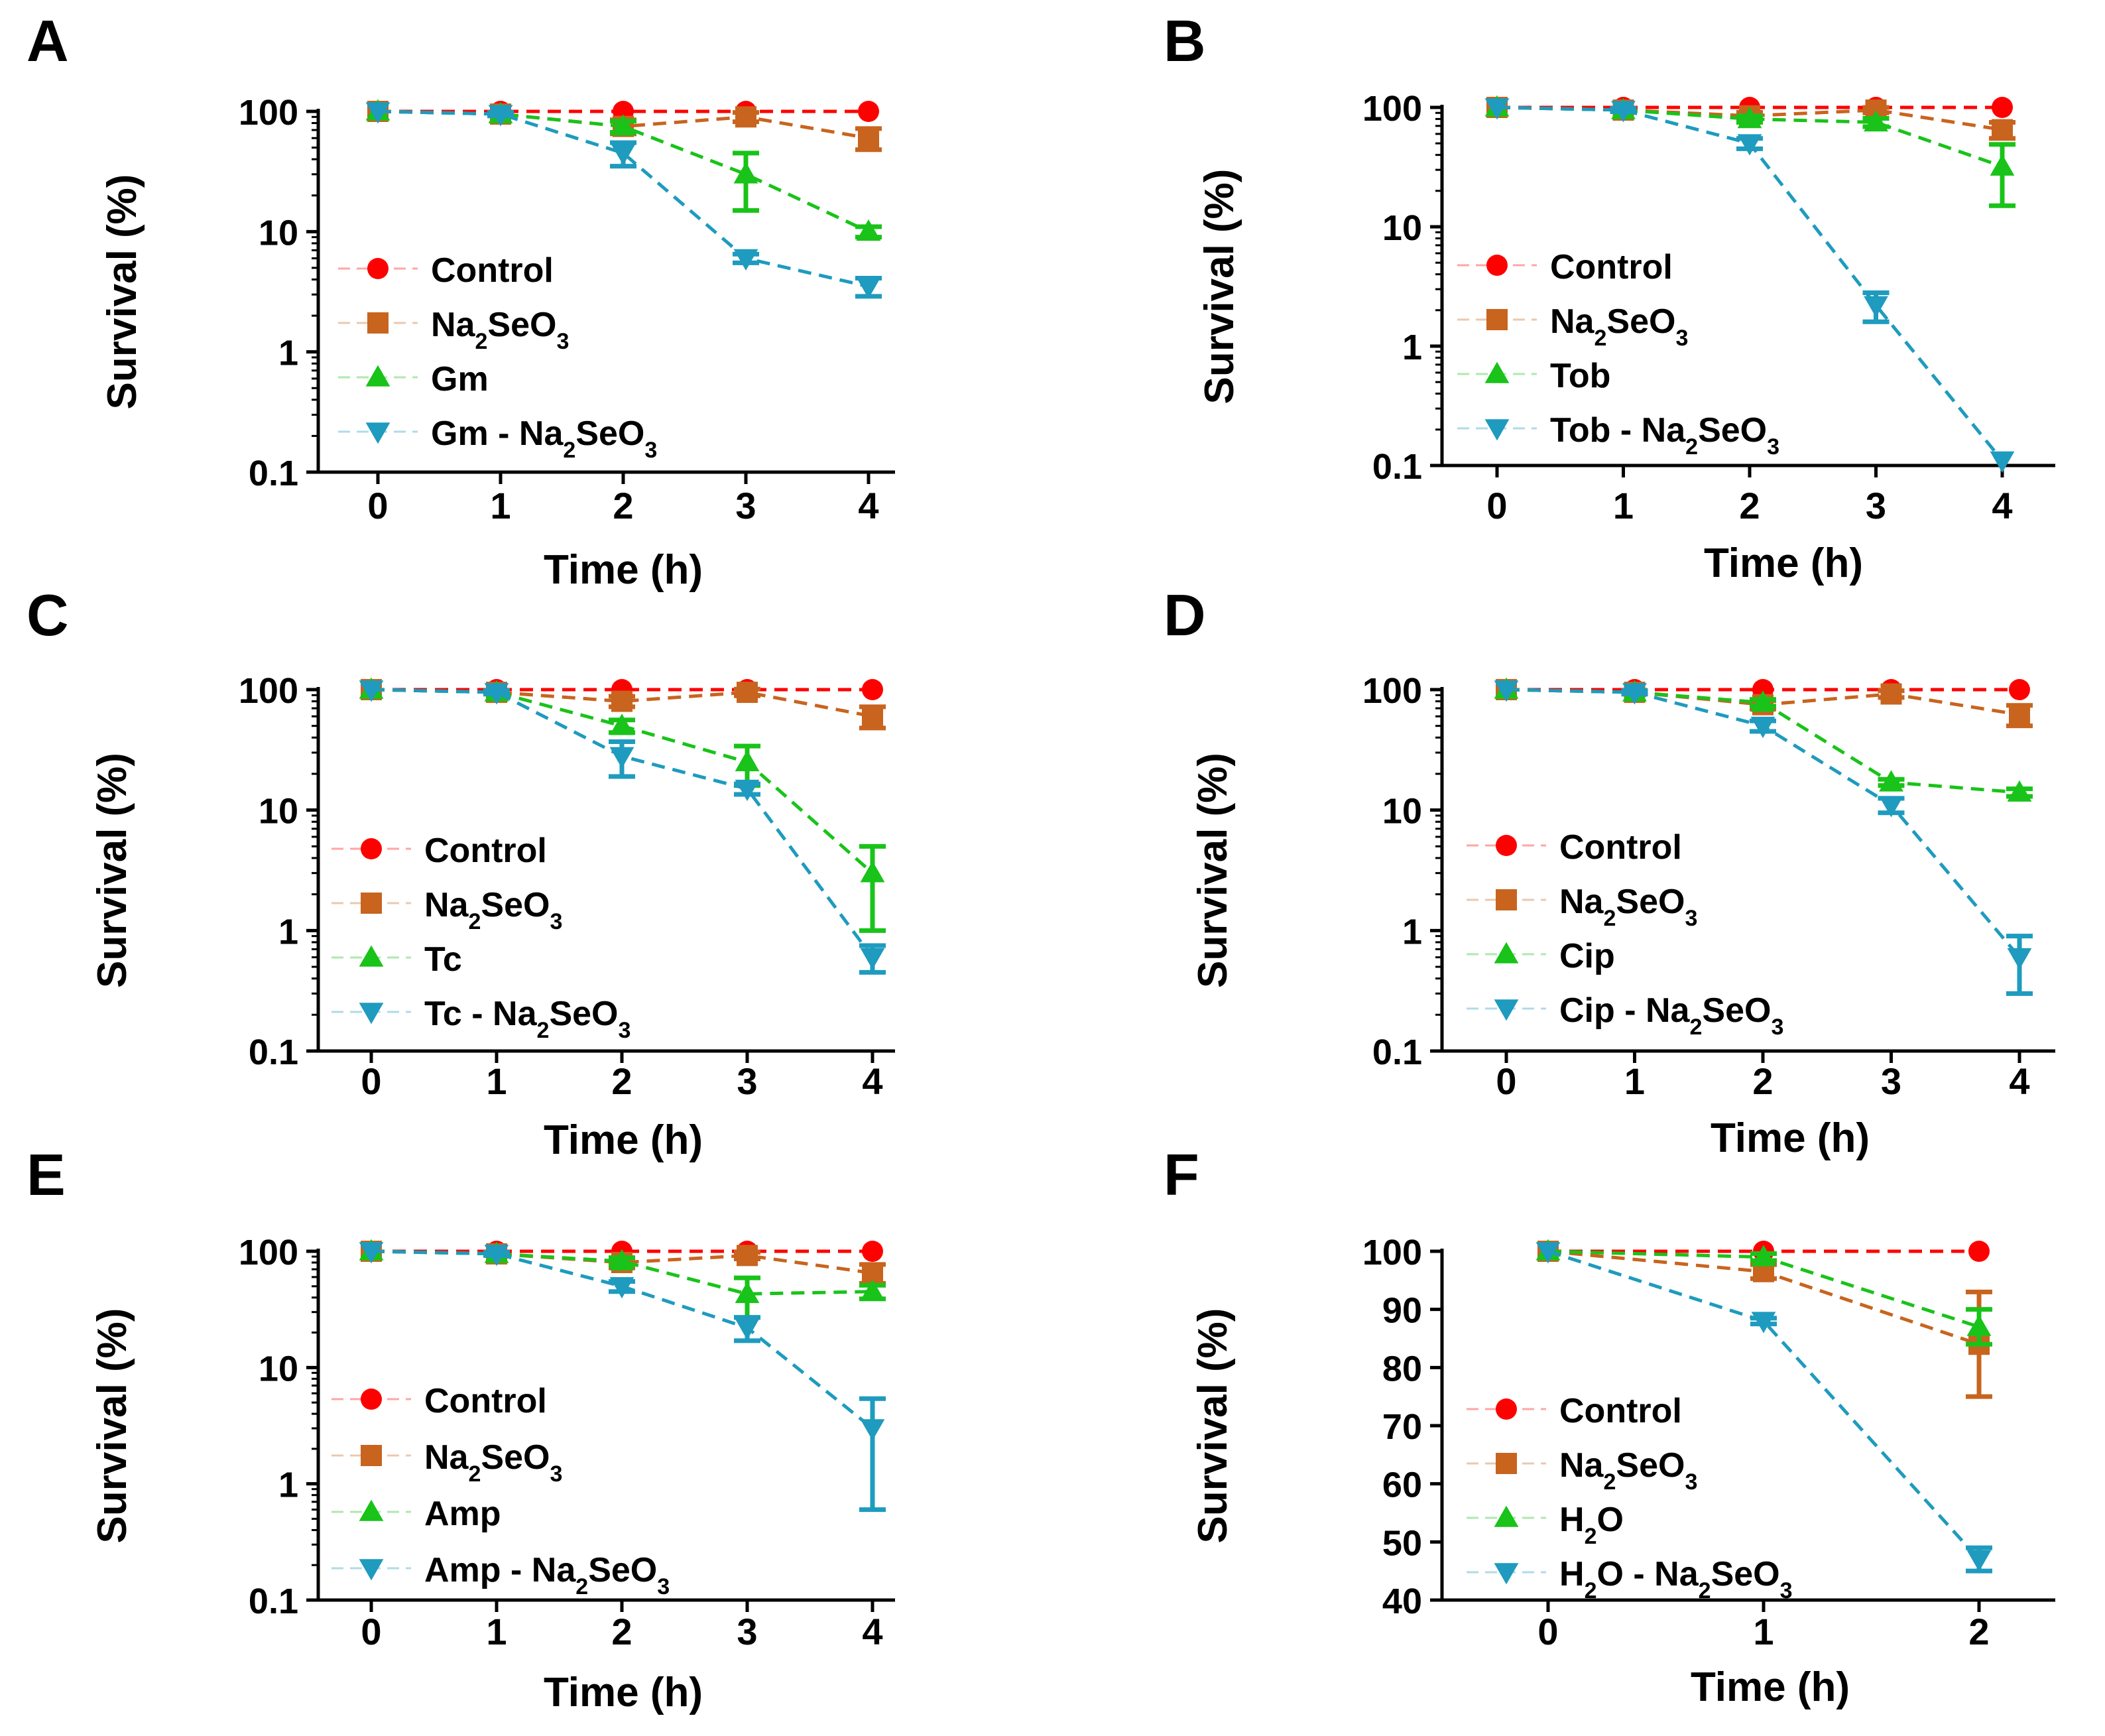  Describe the element at coordinates (623, 170) in the screenshot. I see `series-drug` at that location.